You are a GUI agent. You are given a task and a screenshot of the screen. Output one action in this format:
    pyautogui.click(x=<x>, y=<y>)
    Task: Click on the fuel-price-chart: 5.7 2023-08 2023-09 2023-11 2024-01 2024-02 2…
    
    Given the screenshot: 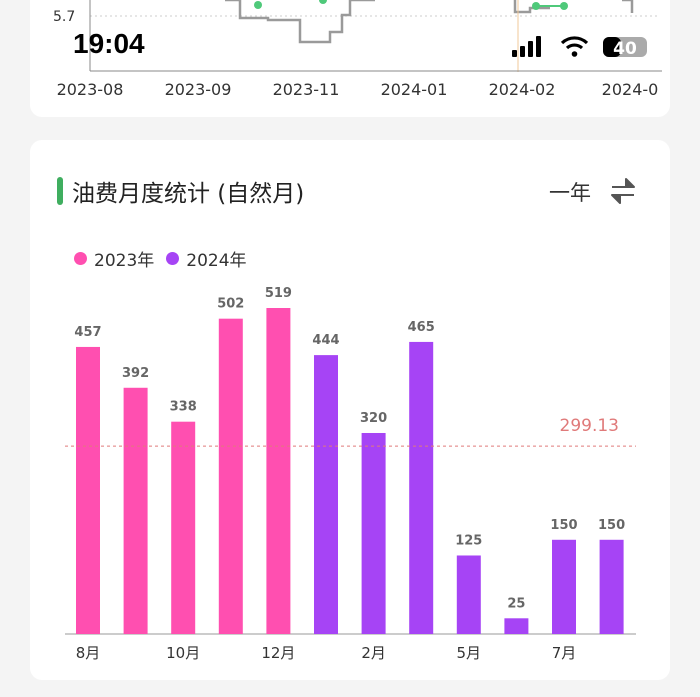 What is the action you would take?
    pyautogui.click(x=357, y=49)
    